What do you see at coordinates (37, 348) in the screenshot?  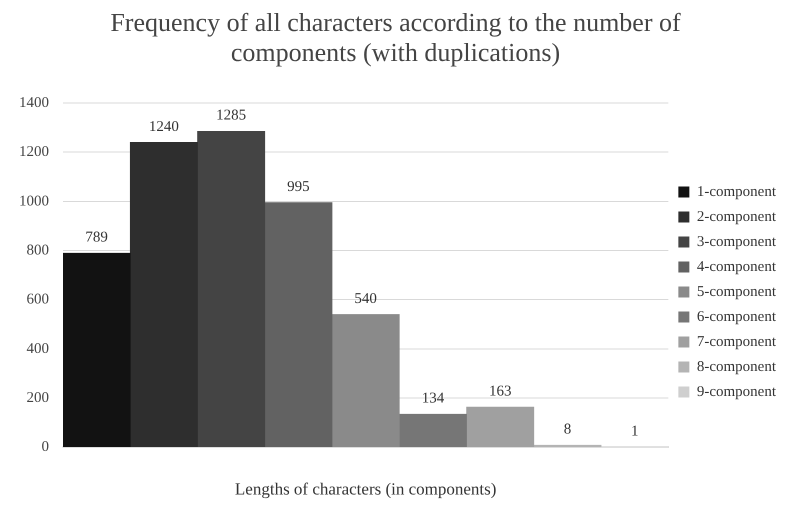 I see `y-tick-label: 400` at bounding box center [37, 348].